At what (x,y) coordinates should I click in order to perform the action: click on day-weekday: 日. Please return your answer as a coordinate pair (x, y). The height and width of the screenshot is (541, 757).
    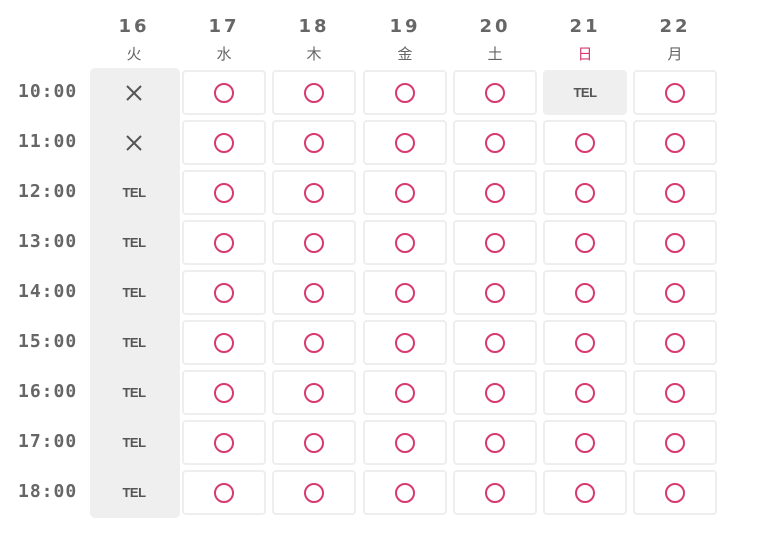
    Looking at the image, I should click on (585, 54).